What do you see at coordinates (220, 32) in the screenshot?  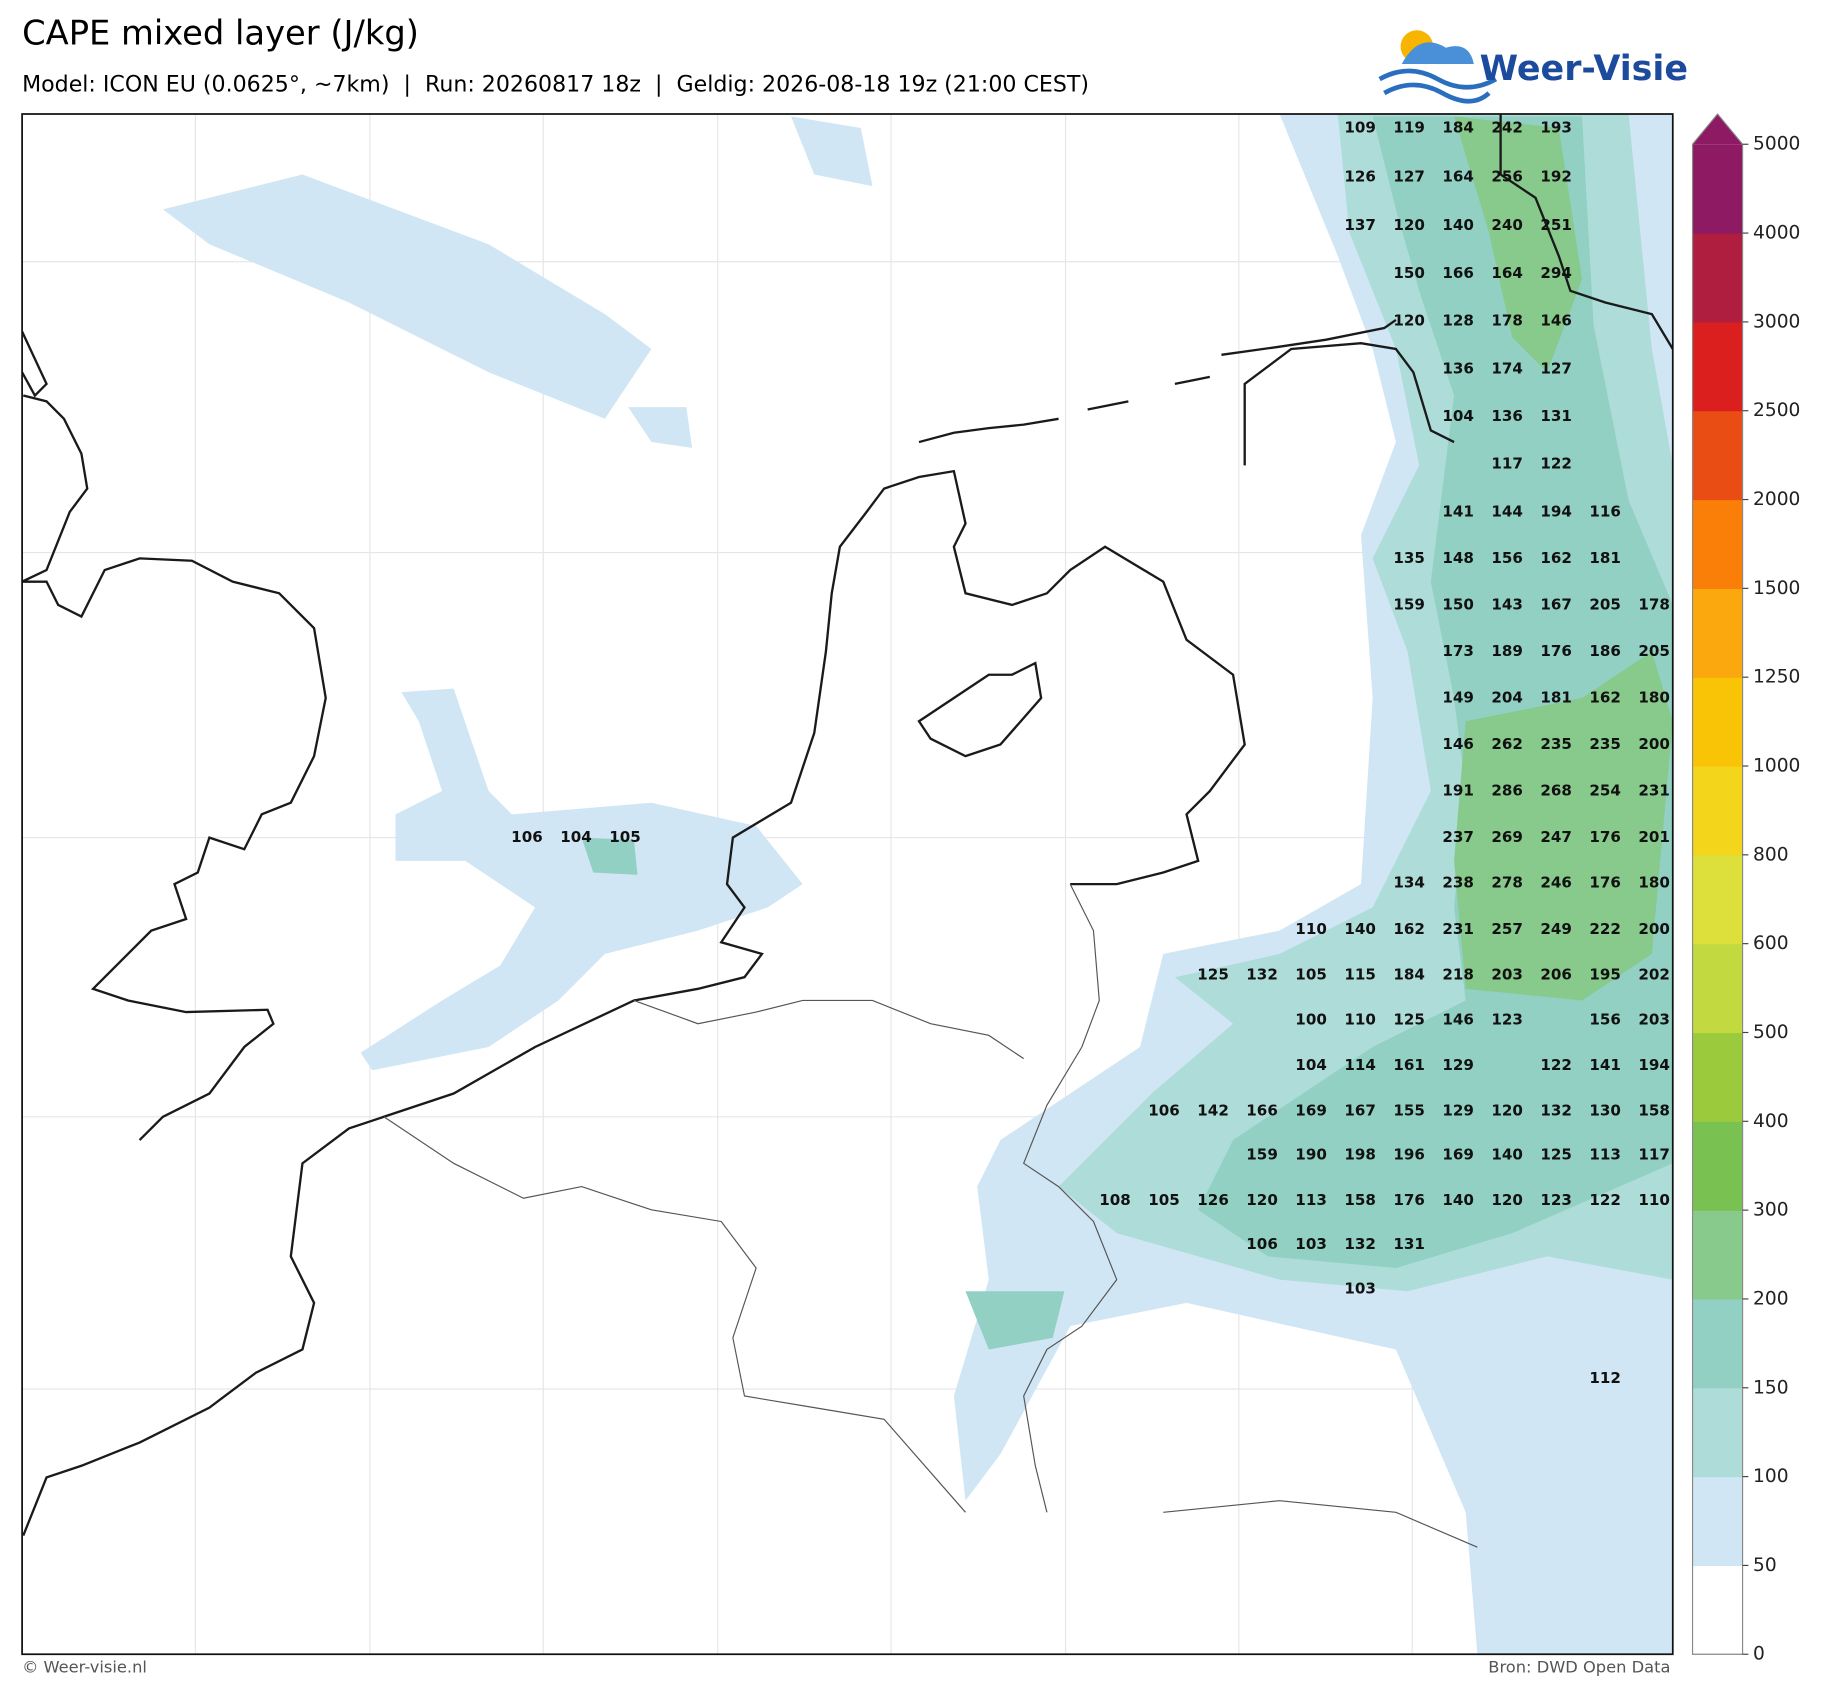 I see `title: CAPE mixed layer (J/kg)` at bounding box center [220, 32].